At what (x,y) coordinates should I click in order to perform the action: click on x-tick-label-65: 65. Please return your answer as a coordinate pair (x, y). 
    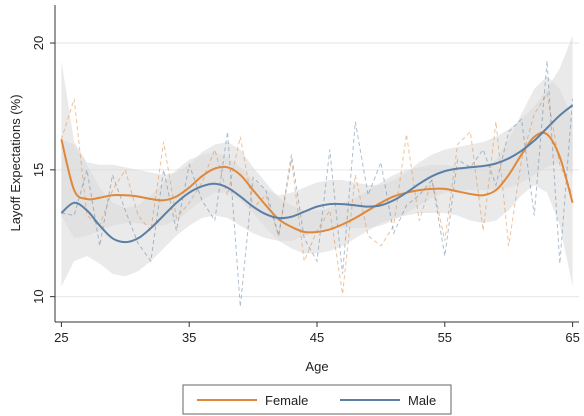
    Looking at the image, I should click on (572, 337).